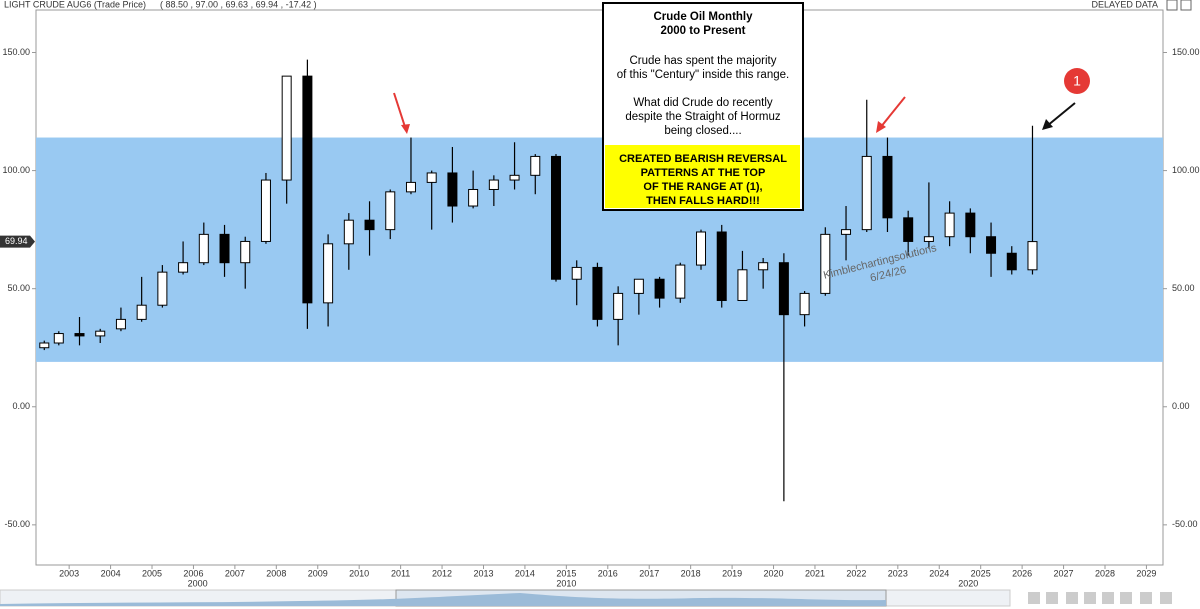  Describe the element at coordinates (235, 573) in the screenshot. I see `x-tick-label: 2007` at that location.